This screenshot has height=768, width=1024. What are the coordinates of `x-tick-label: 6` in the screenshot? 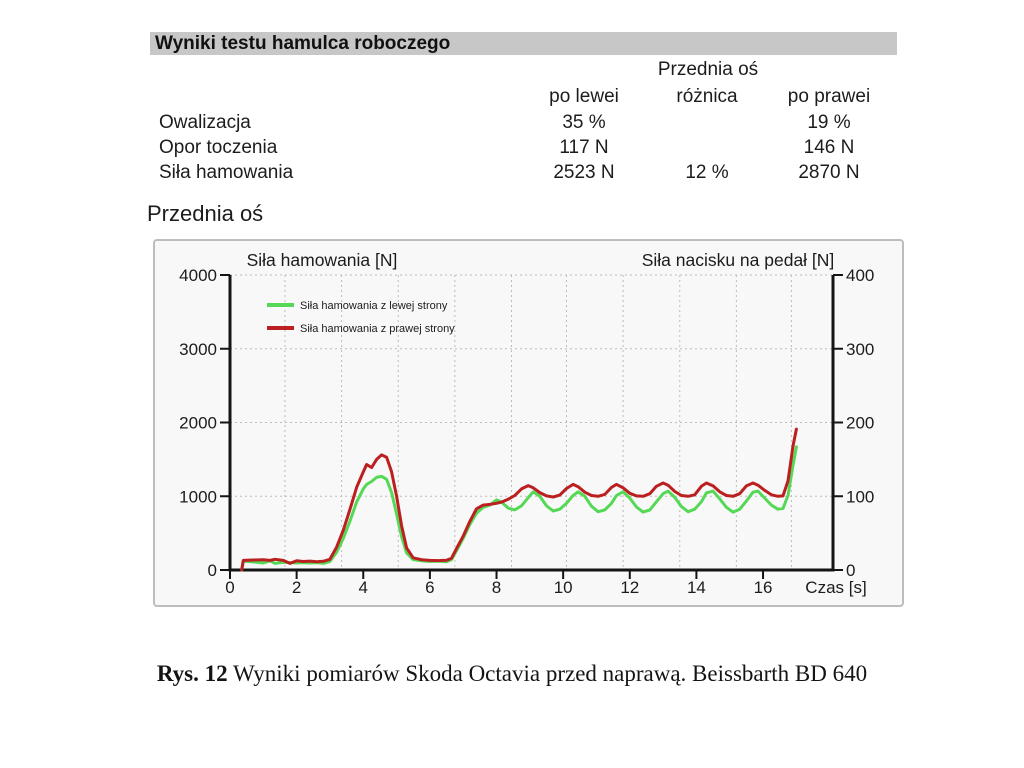 It's located at (429, 587).